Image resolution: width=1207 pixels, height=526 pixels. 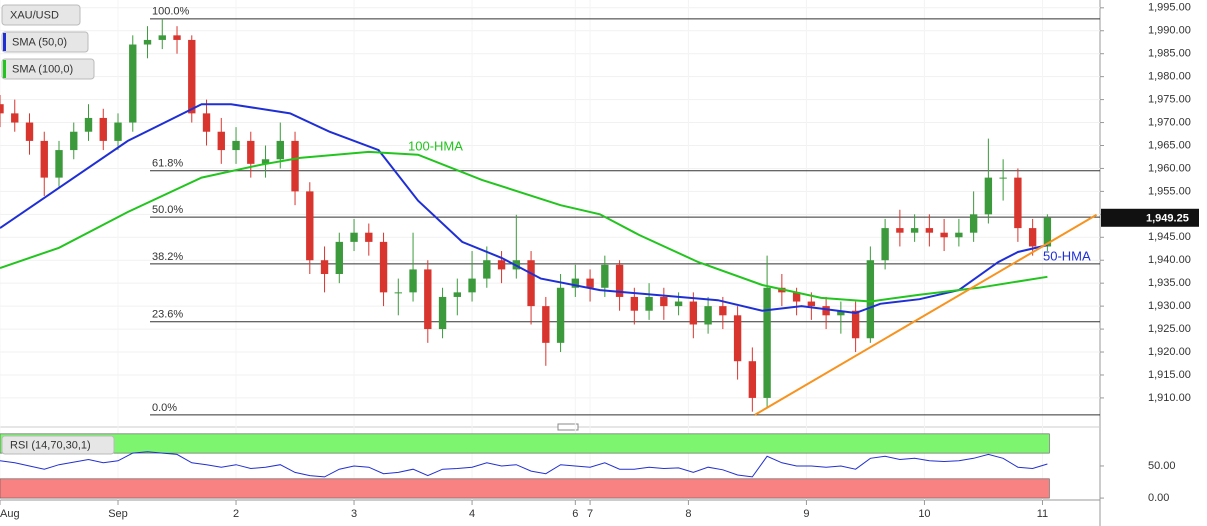 I want to click on legend-label: XAU/USD, so click(x=34, y=15).